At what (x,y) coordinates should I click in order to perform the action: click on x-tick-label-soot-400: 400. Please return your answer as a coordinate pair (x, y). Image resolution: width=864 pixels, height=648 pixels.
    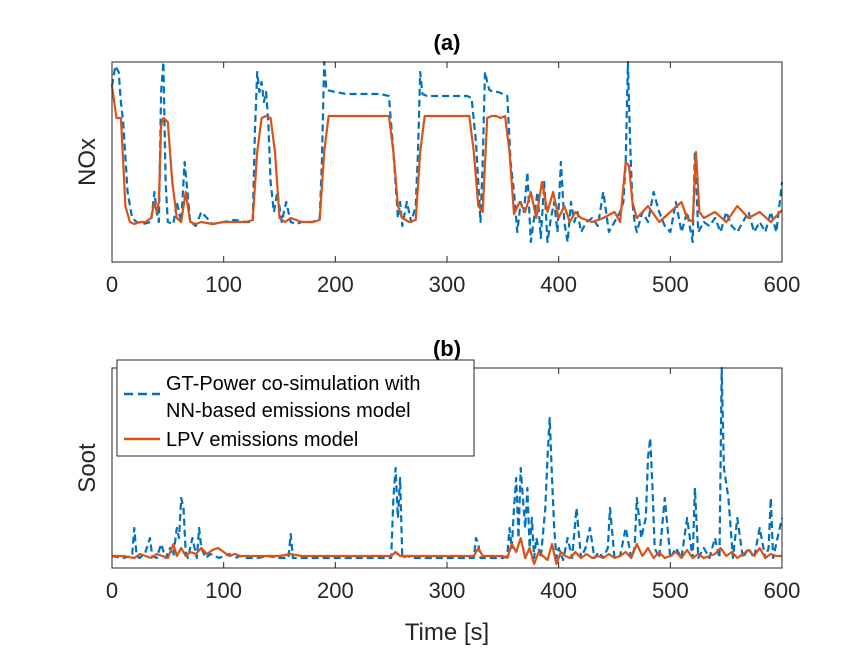
    Looking at the image, I should click on (558, 590).